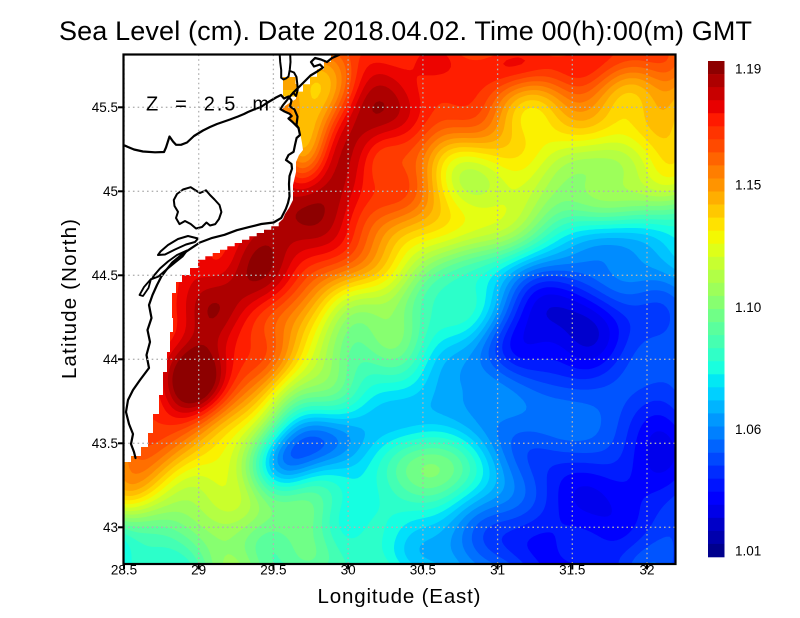 The image size is (800, 618). I want to click on svg-text: 1.15, so click(748, 185).